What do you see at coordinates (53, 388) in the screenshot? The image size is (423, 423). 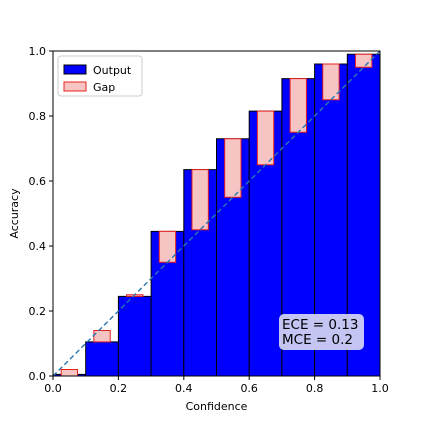 I see `x-tick-label: 0.0` at bounding box center [53, 388].